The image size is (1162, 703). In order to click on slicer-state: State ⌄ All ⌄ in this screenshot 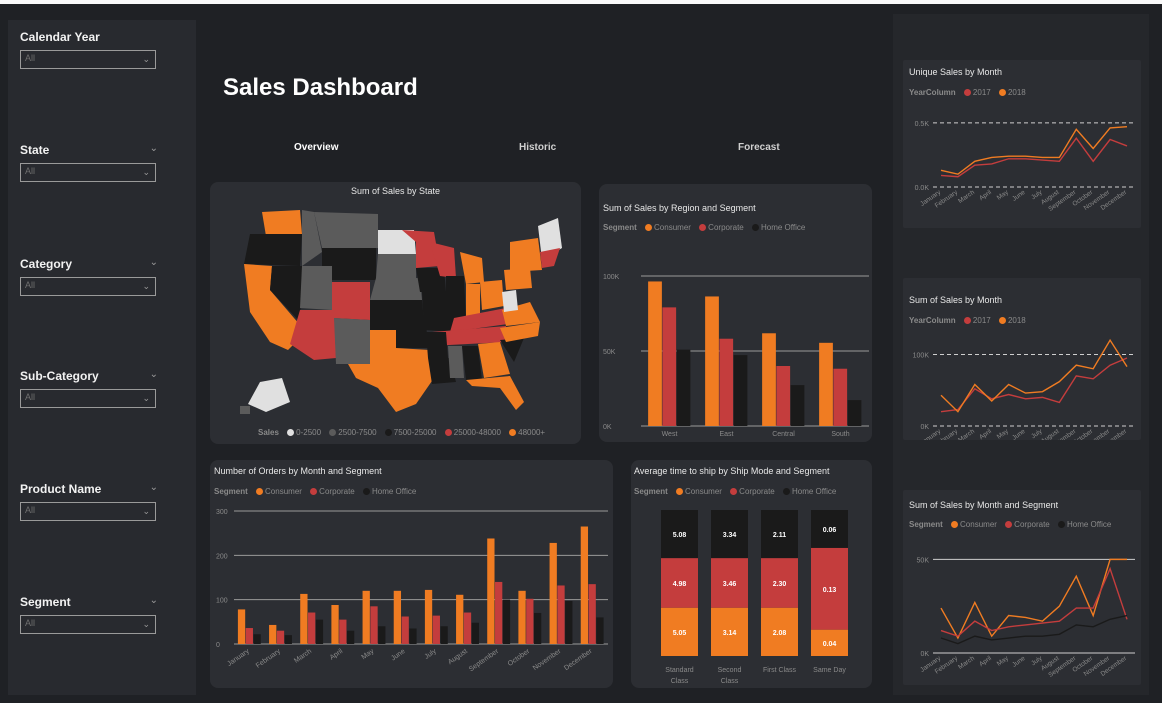, I will do `click(90, 162)`.